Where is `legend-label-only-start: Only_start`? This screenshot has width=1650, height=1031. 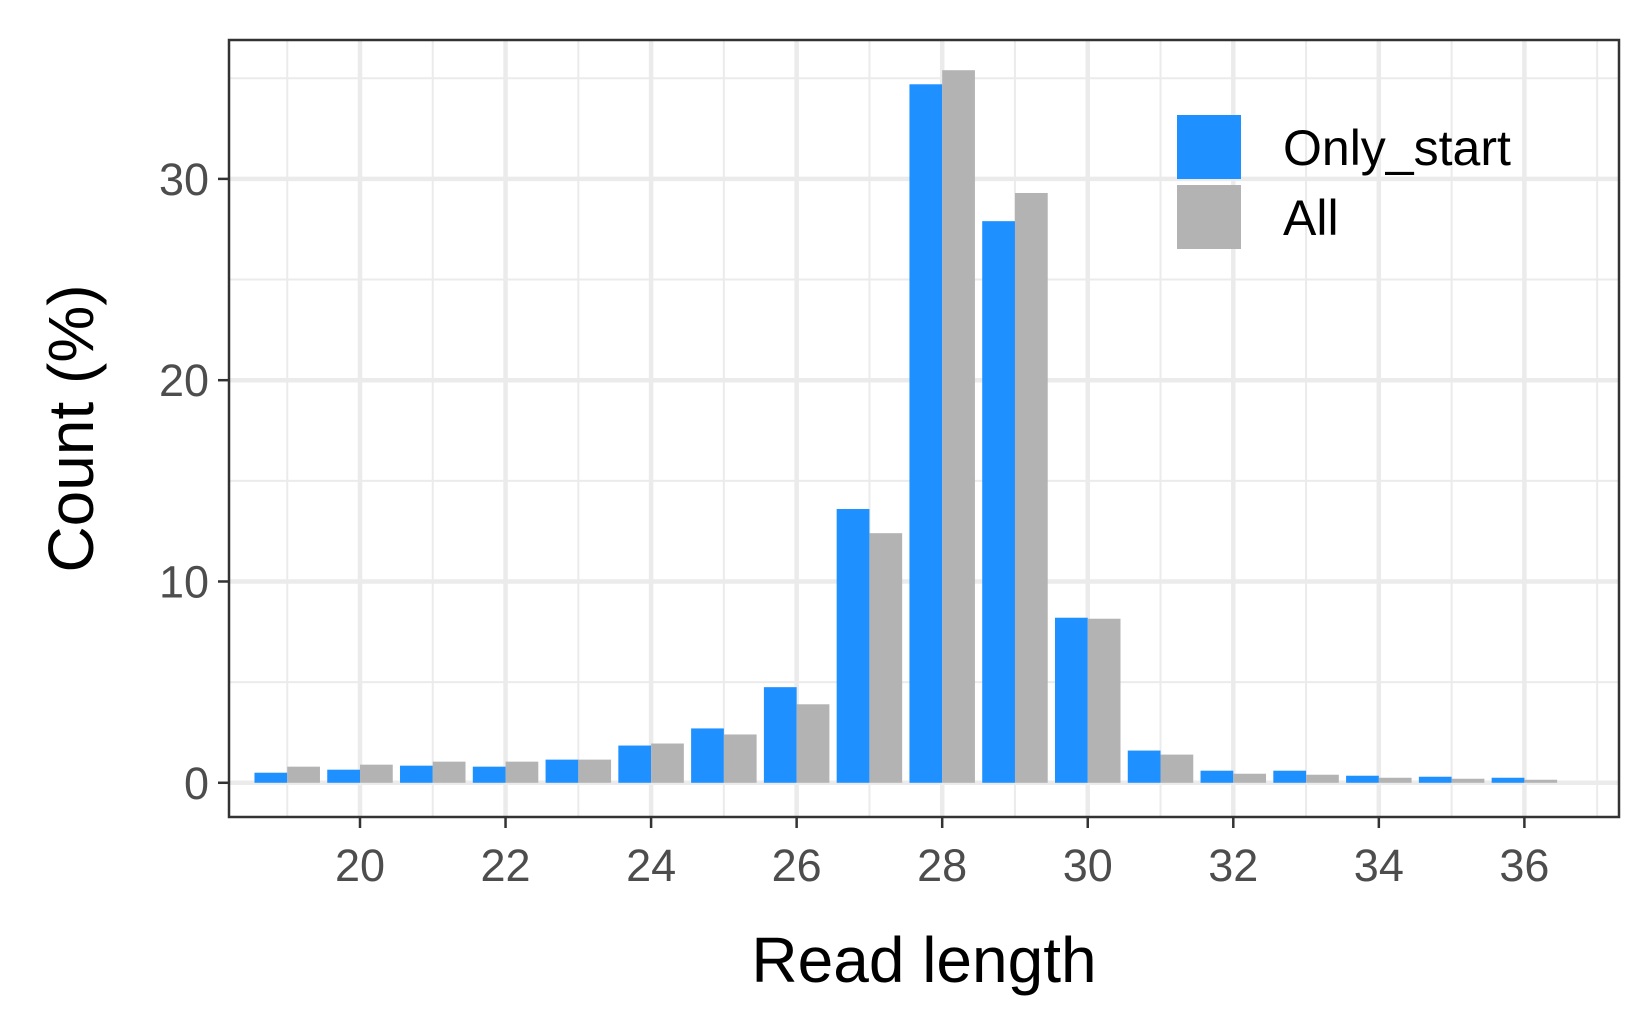 legend-label-only-start: Only_start is located at coordinates (1397, 148).